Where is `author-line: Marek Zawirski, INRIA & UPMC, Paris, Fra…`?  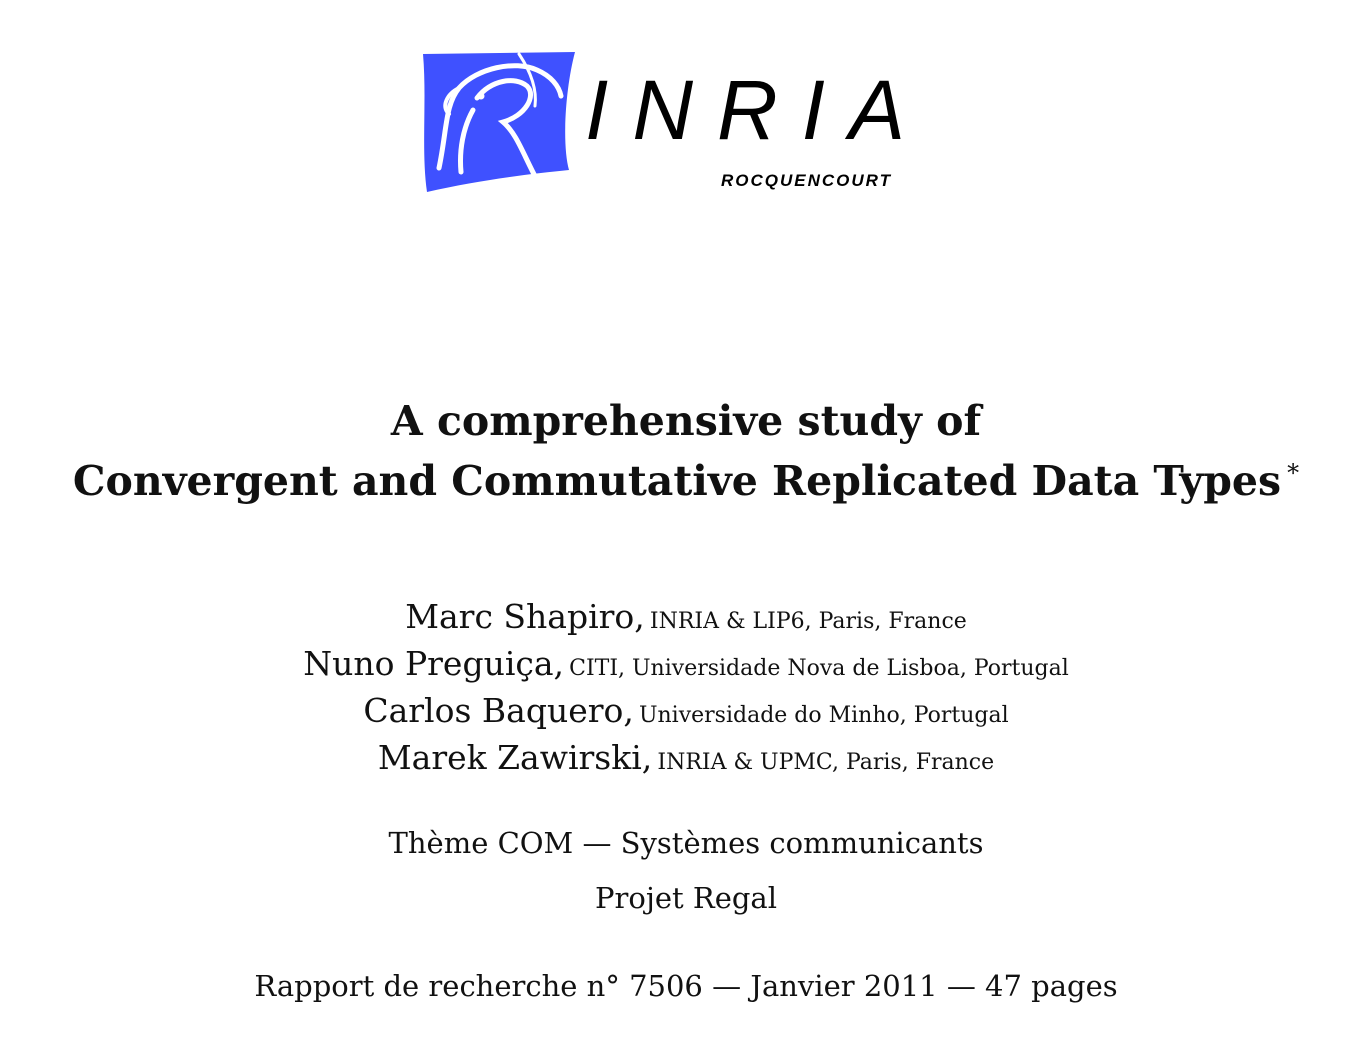 author-line: Marek Zawirski, INRIA & UPMC, Paris, Fra… is located at coordinates (686, 757).